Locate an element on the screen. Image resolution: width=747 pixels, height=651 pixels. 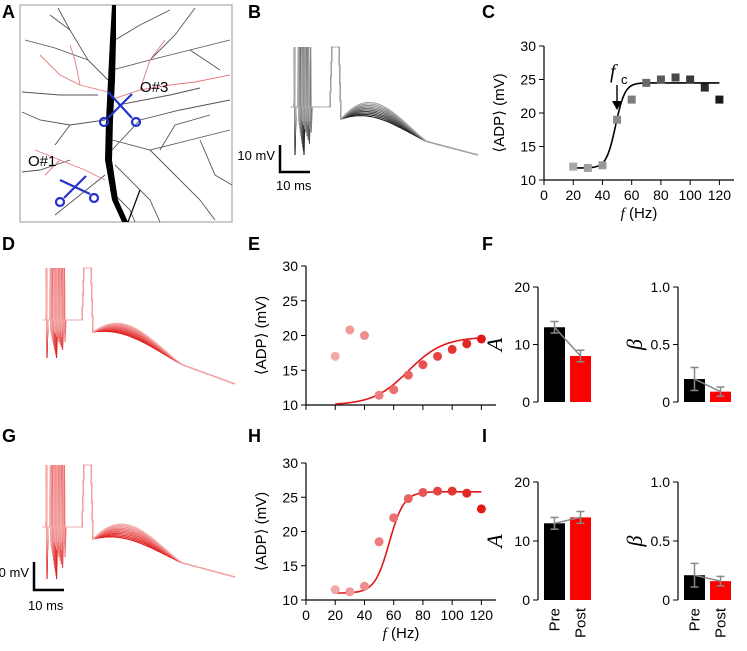
bar-i-a-bar-post is located at coordinates (580, 558).